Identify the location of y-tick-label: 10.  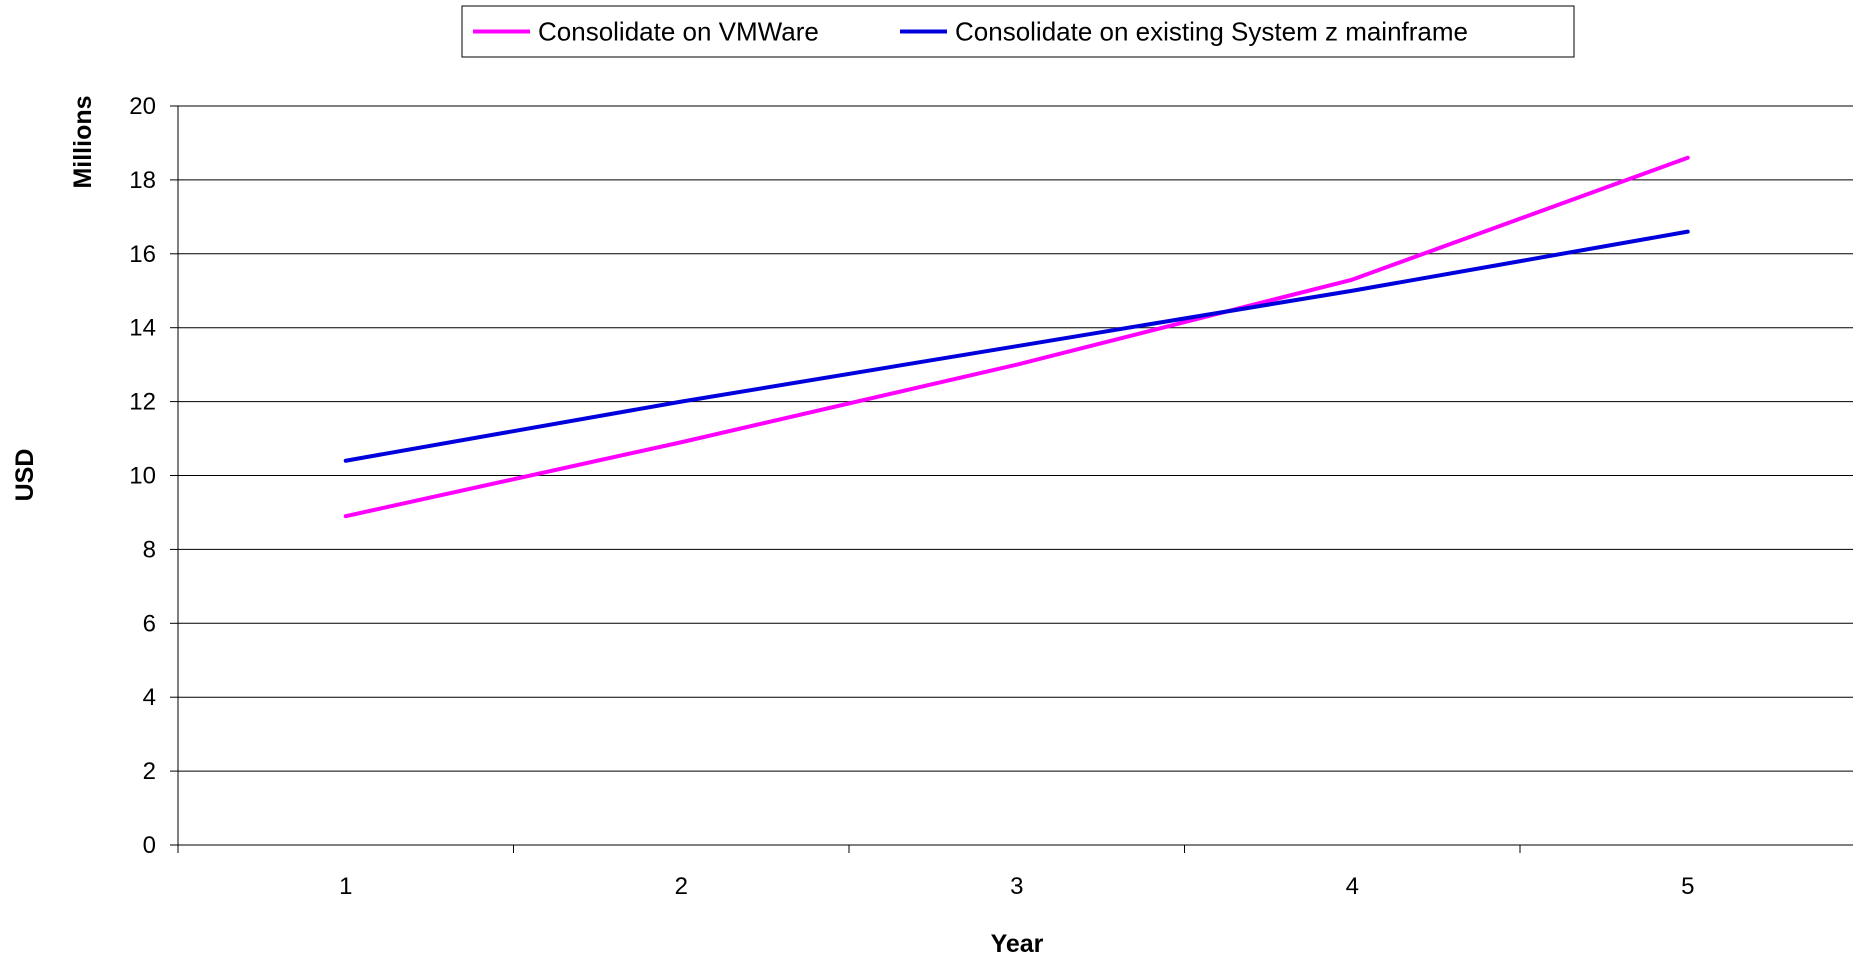
(142, 476).